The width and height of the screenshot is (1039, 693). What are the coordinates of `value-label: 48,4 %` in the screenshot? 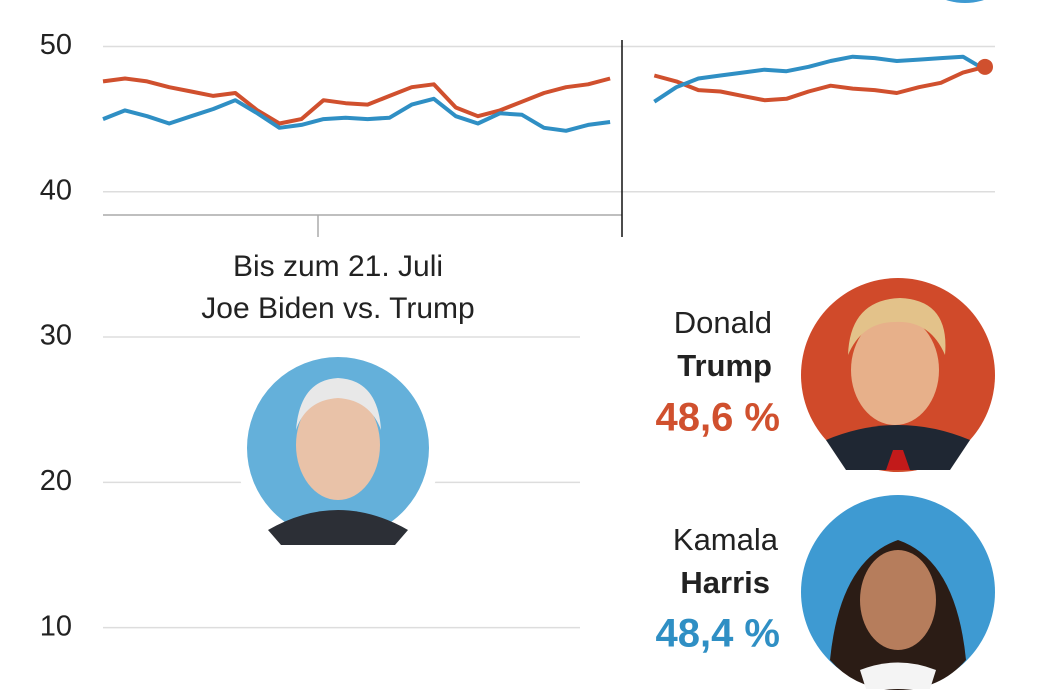 It's located at (717, 634).